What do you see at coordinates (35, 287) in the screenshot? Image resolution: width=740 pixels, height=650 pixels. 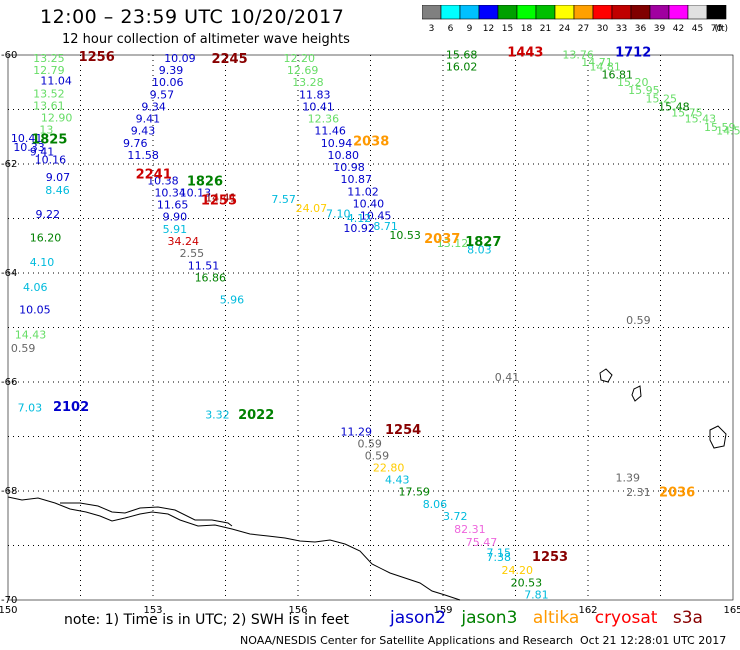 I see `wave-height-label: 4.06` at bounding box center [35, 287].